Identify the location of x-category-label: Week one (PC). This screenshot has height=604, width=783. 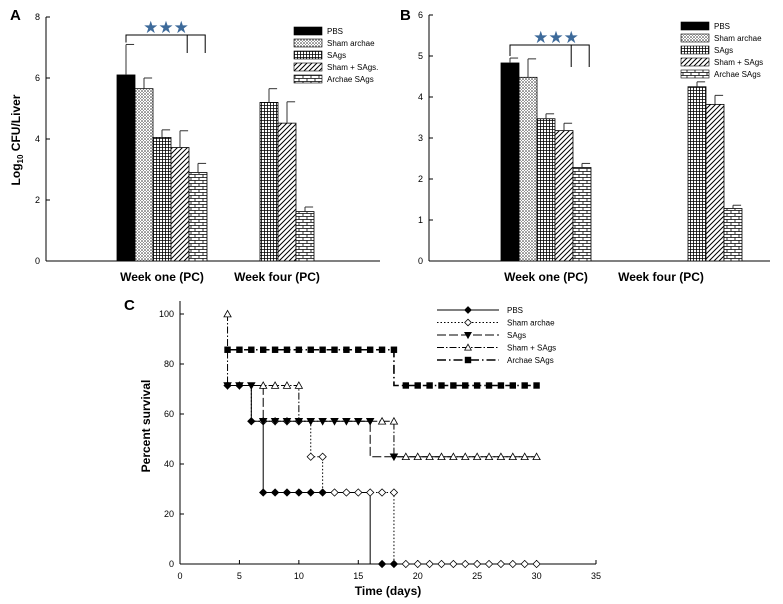
(162, 277).